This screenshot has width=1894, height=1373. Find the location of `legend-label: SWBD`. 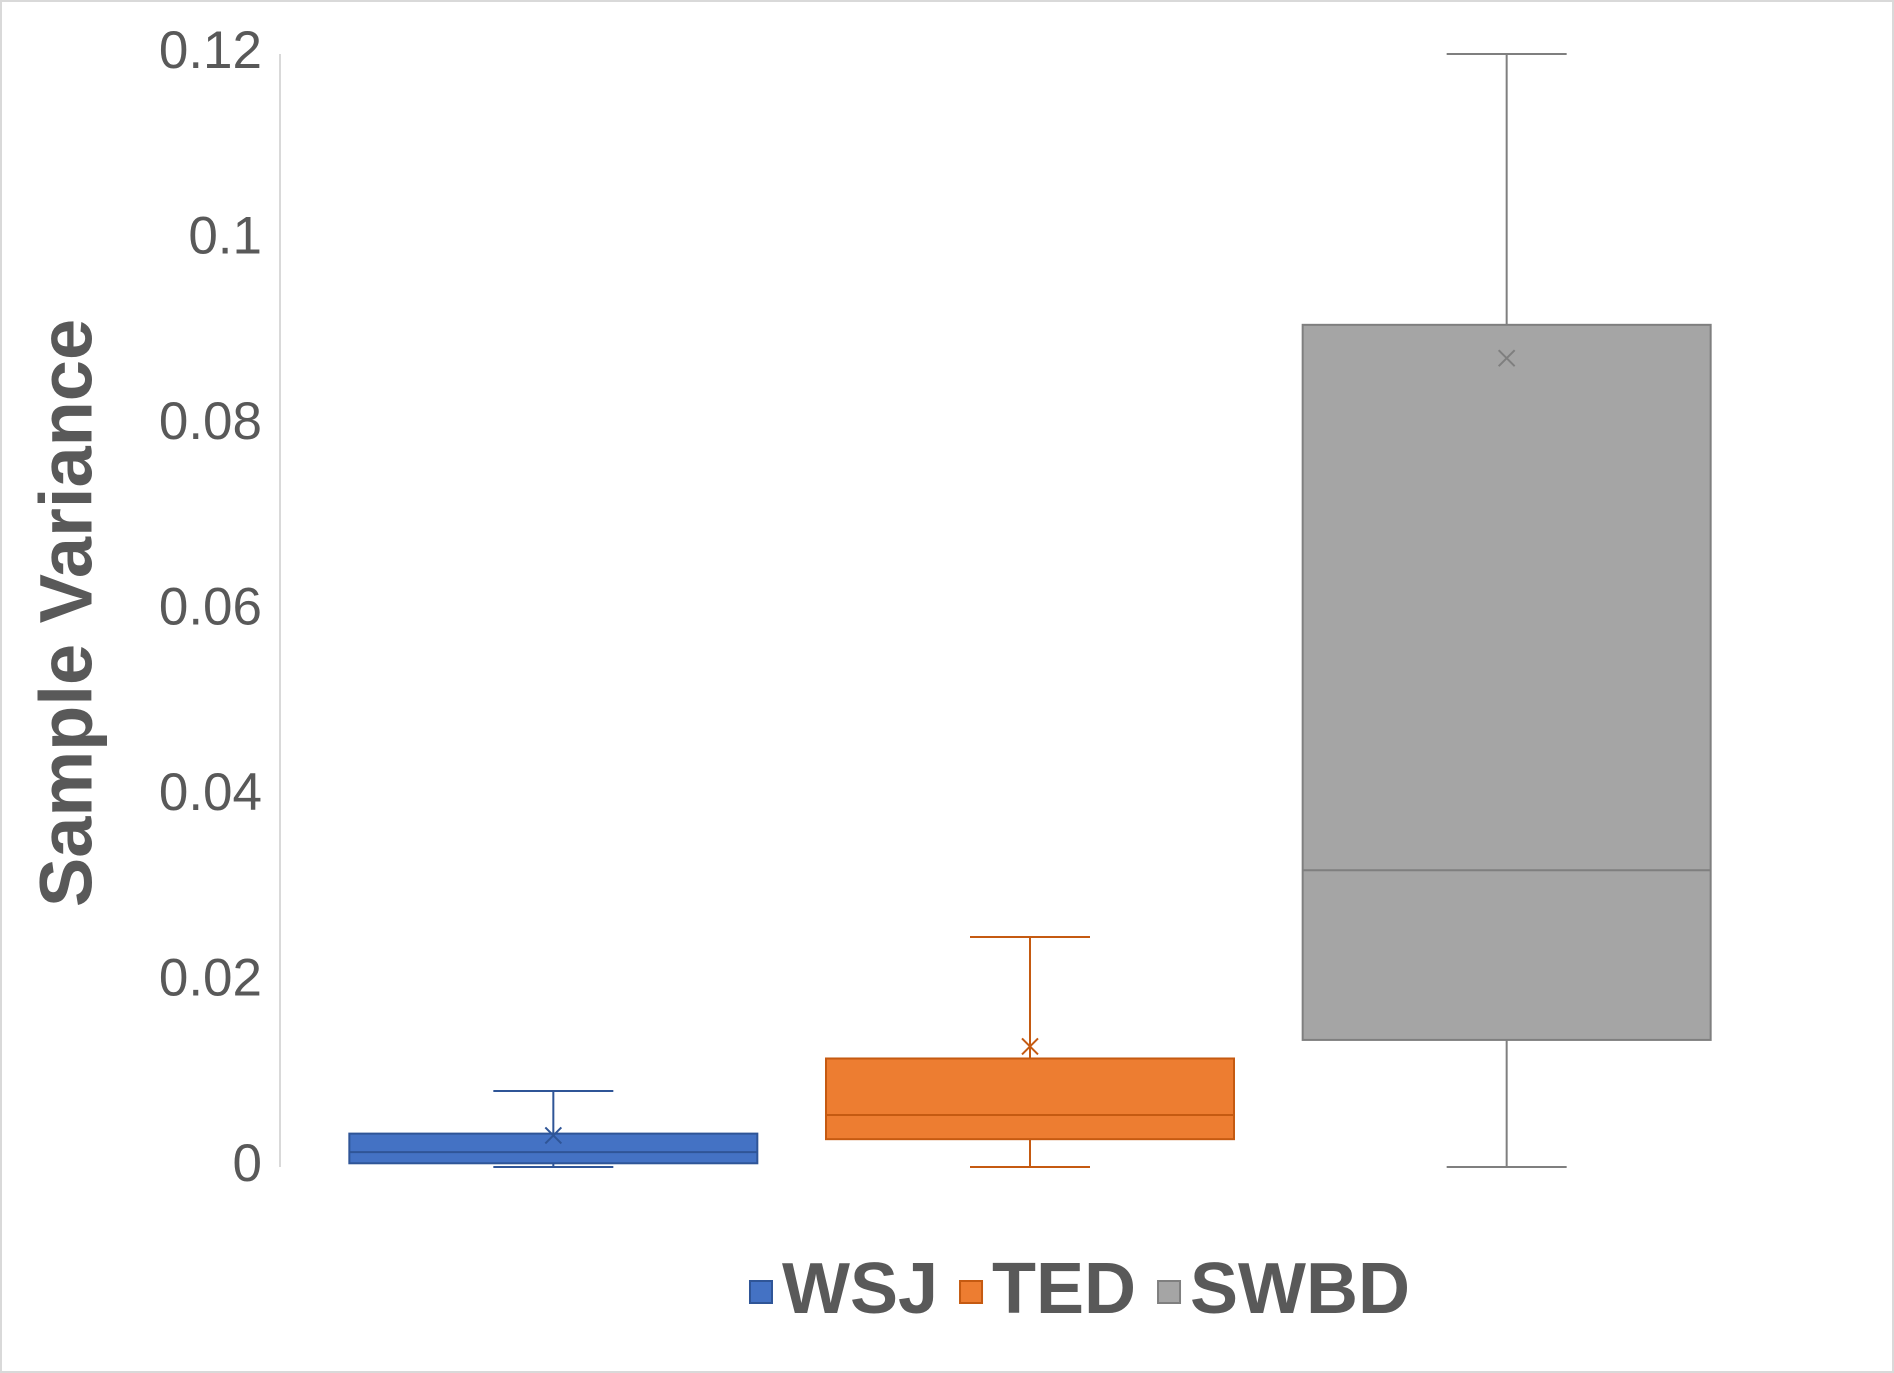

legend-label: SWBD is located at coordinates (1300, 1289).